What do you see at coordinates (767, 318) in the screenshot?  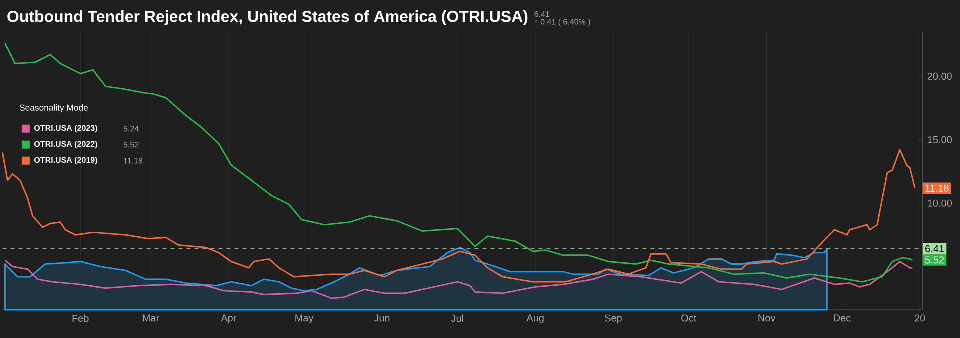 I see `x-tick-label: Nov` at bounding box center [767, 318].